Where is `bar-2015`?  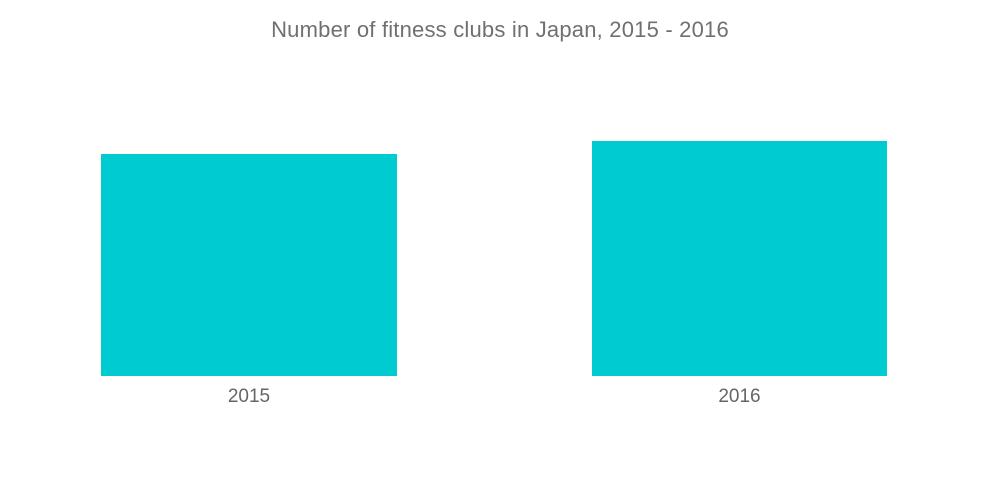
bar-2015 is located at coordinates (249, 265).